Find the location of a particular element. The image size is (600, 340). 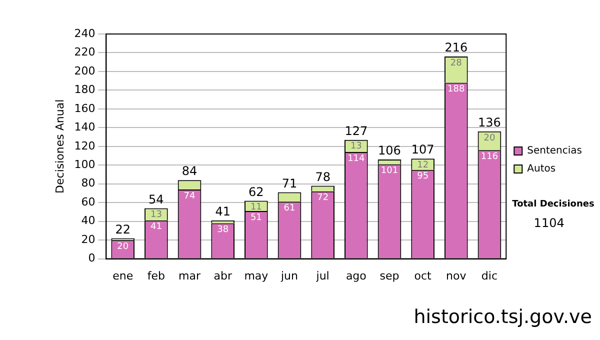

legend-label: Autos is located at coordinates (541, 169).